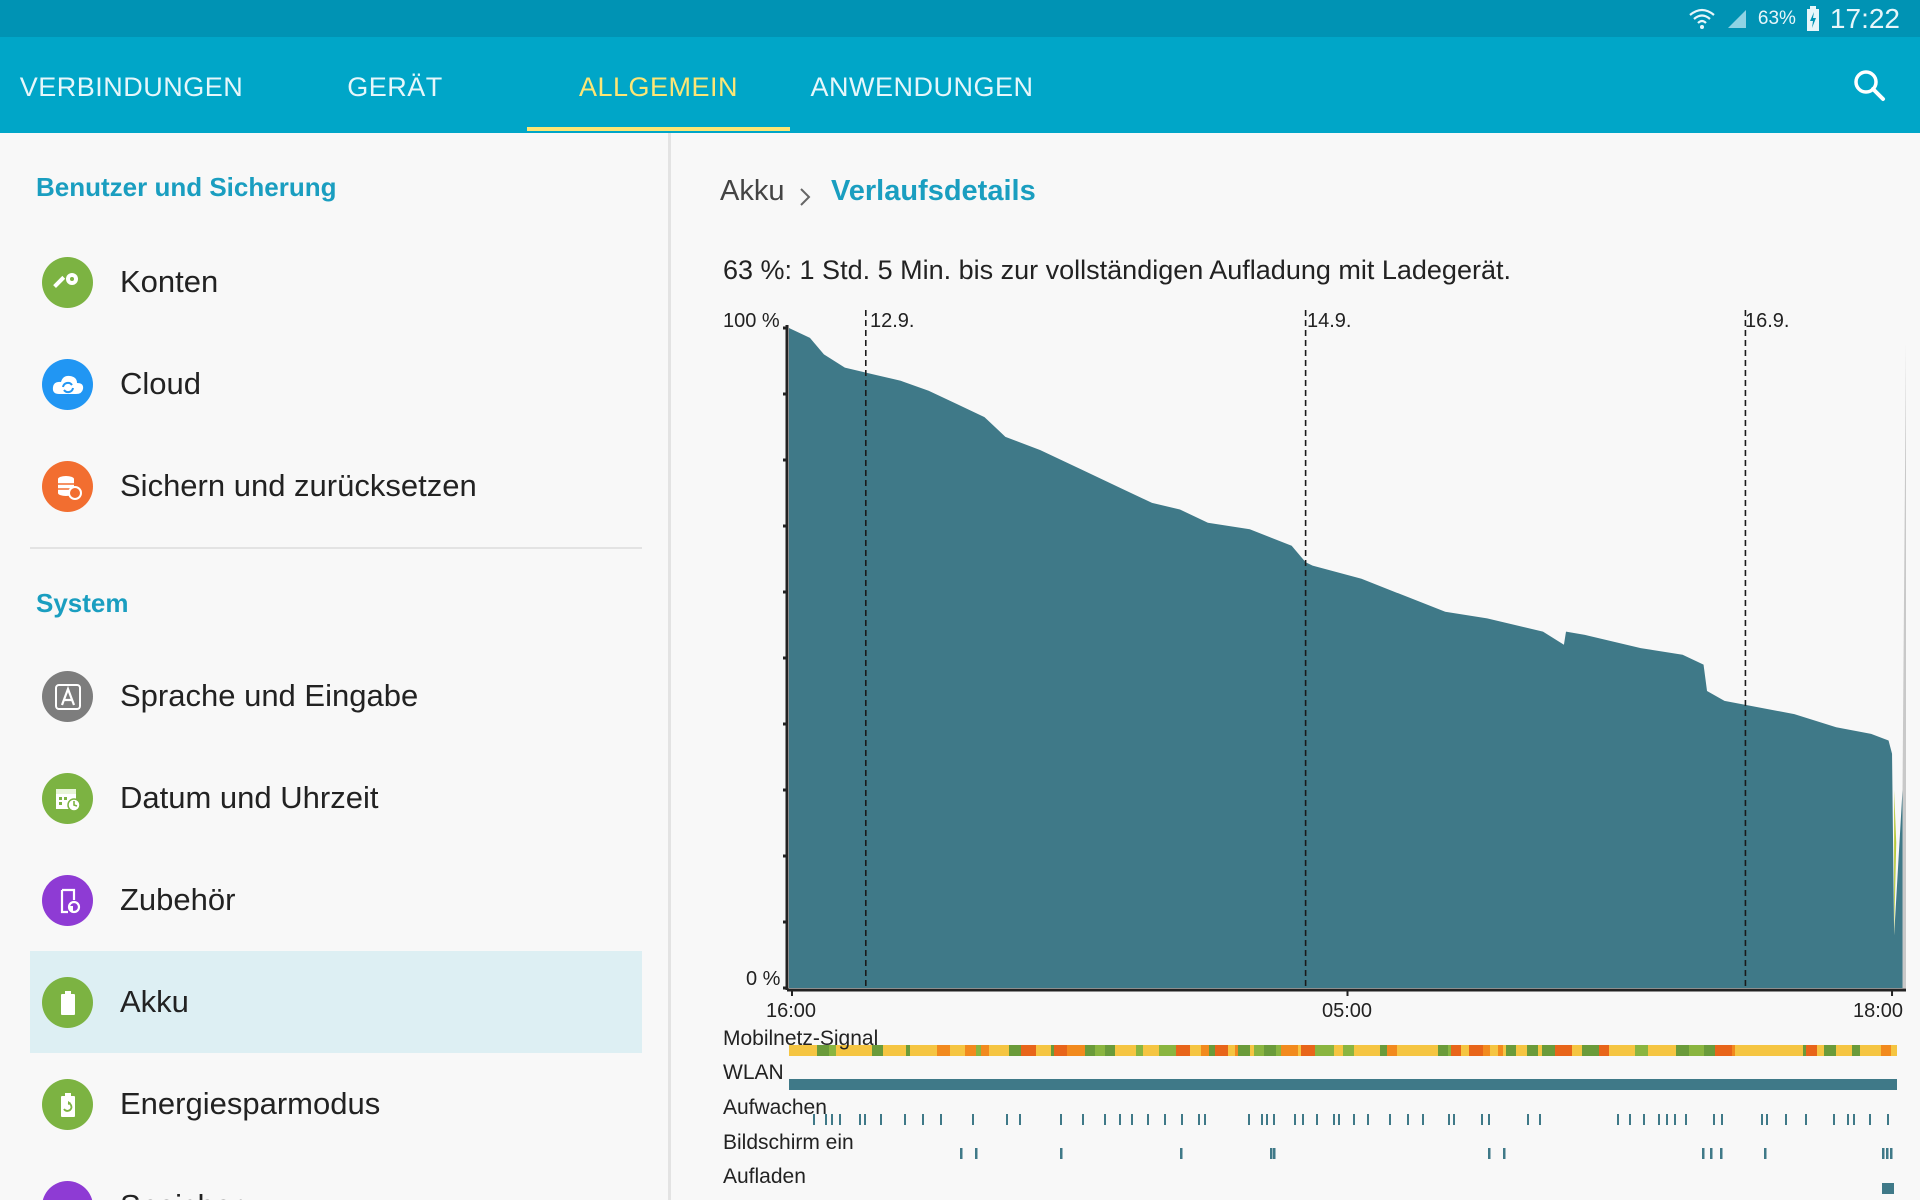  I want to click on sidebar-item-akku: Akku, so click(336, 1002).